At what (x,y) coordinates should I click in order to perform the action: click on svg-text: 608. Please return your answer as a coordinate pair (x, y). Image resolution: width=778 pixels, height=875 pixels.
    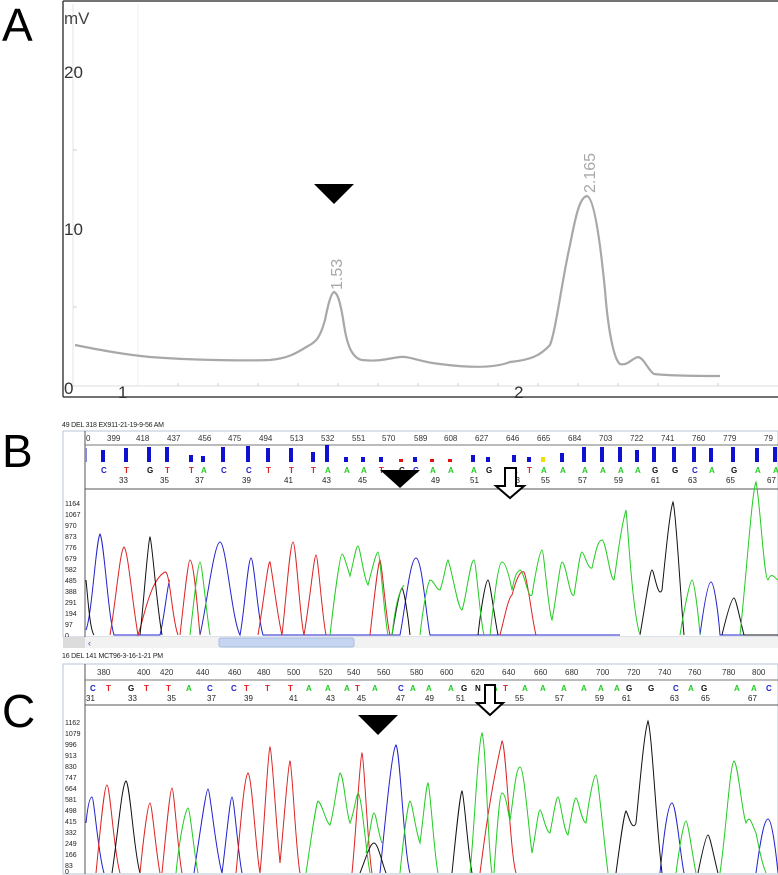
    Looking at the image, I should click on (451, 438).